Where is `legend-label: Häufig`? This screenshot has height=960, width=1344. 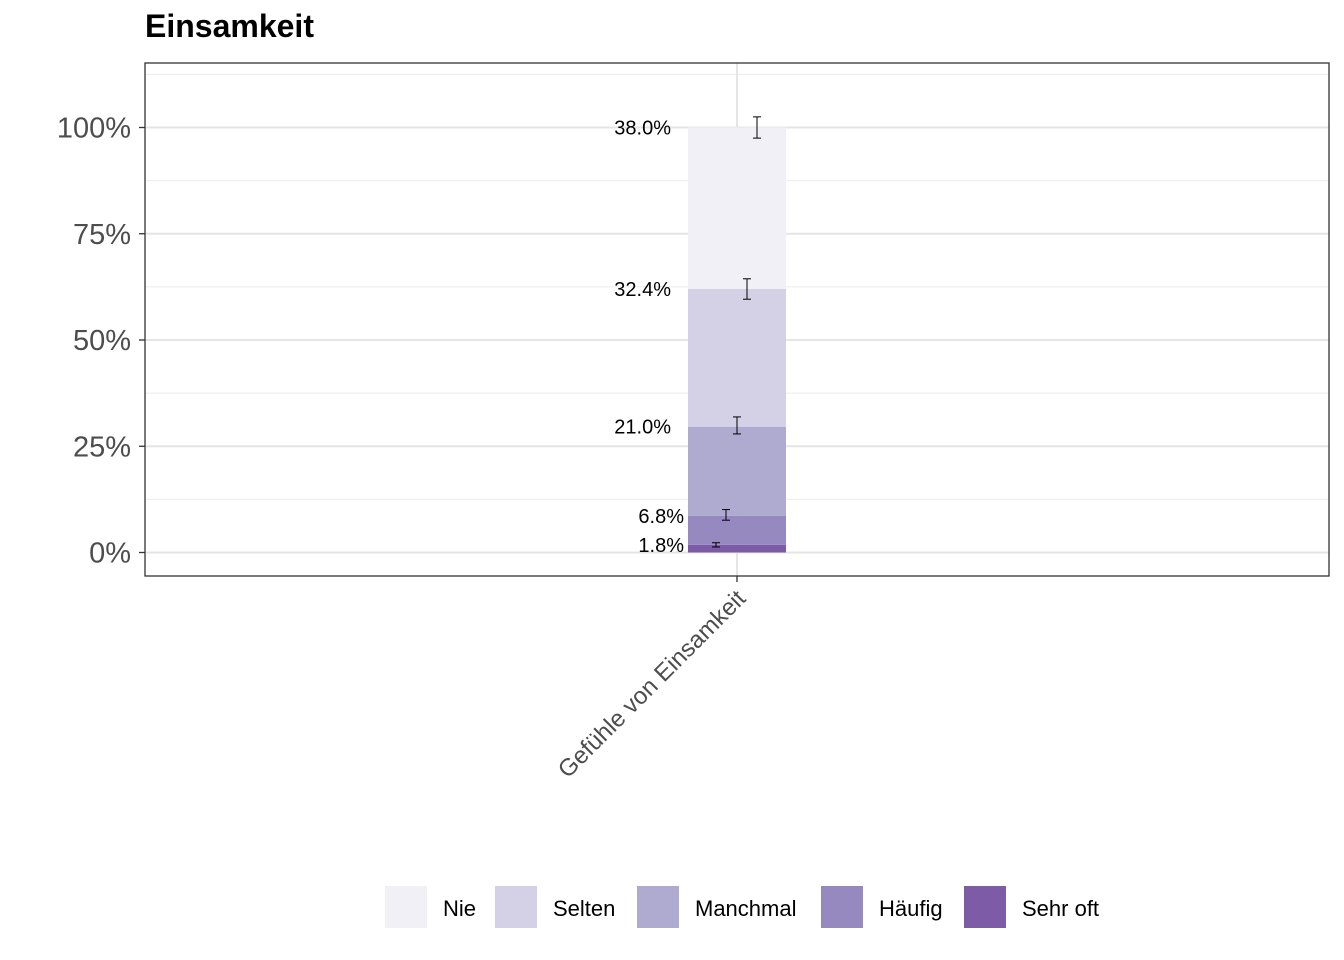
legend-label: Häufig is located at coordinates (911, 908).